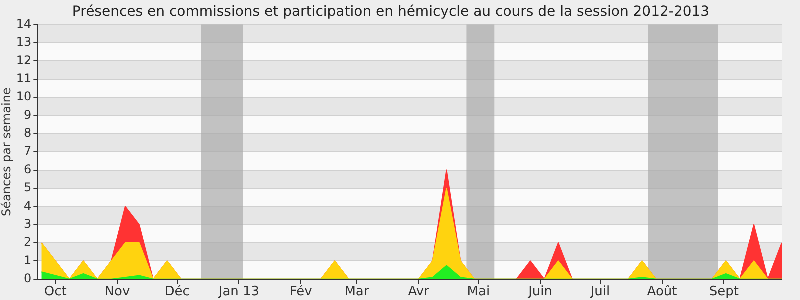  Describe the element at coordinates (478, 292) in the screenshot. I see `x-tick-label: Mai` at that location.